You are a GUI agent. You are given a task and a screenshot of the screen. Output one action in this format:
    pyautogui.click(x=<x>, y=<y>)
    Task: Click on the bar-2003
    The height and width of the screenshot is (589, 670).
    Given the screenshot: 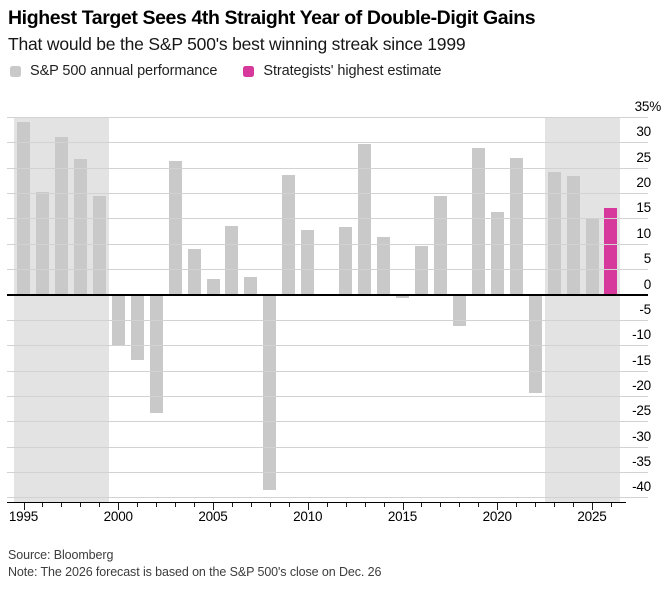 What is the action you would take?
    pyautogui.click(x=175, y=227)
    